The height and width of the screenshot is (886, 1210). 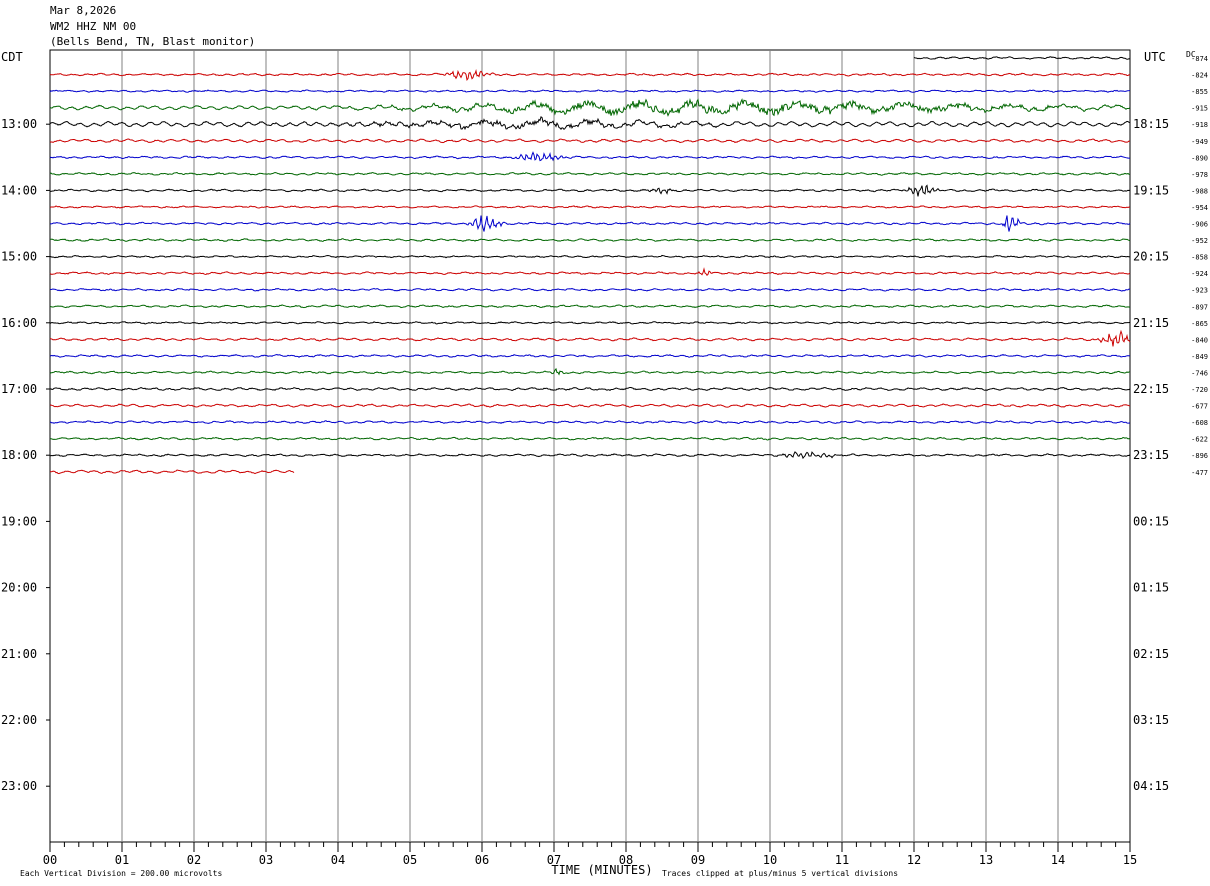 I want to click on cdt-hour-label: 17:00, so click(x=19, y=389).